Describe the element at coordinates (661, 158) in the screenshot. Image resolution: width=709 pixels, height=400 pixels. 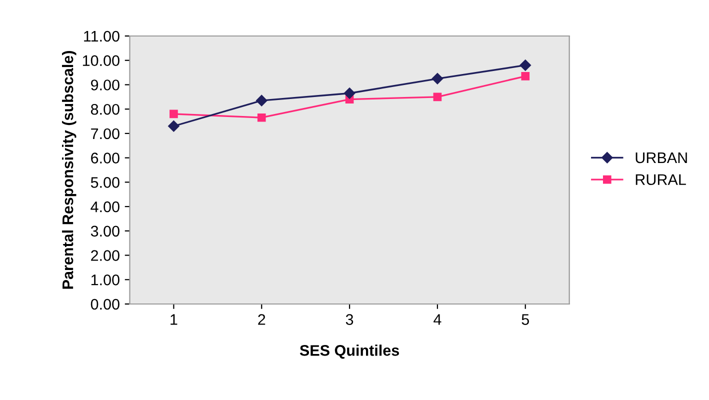
I see `legend-label: URBAN` at that location.